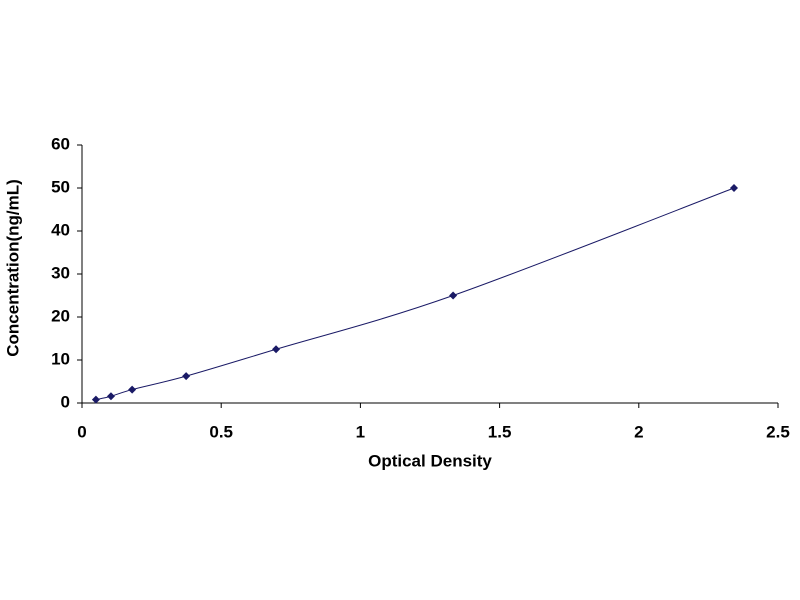 This screenshot has height=600, width=800. I want to click on y-tick-label: 30, so click(60, 272).